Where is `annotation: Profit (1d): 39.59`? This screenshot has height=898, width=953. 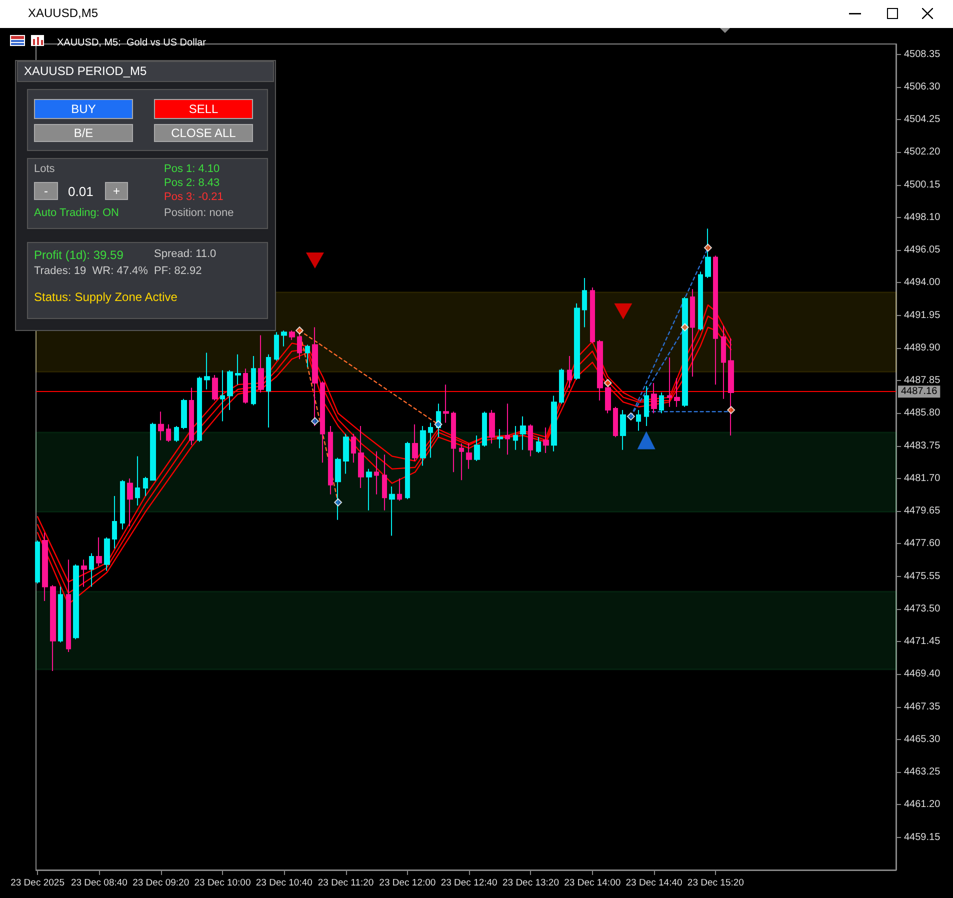 annotation: Profit (1d): 39.59 is located at coordinates (79, 255).